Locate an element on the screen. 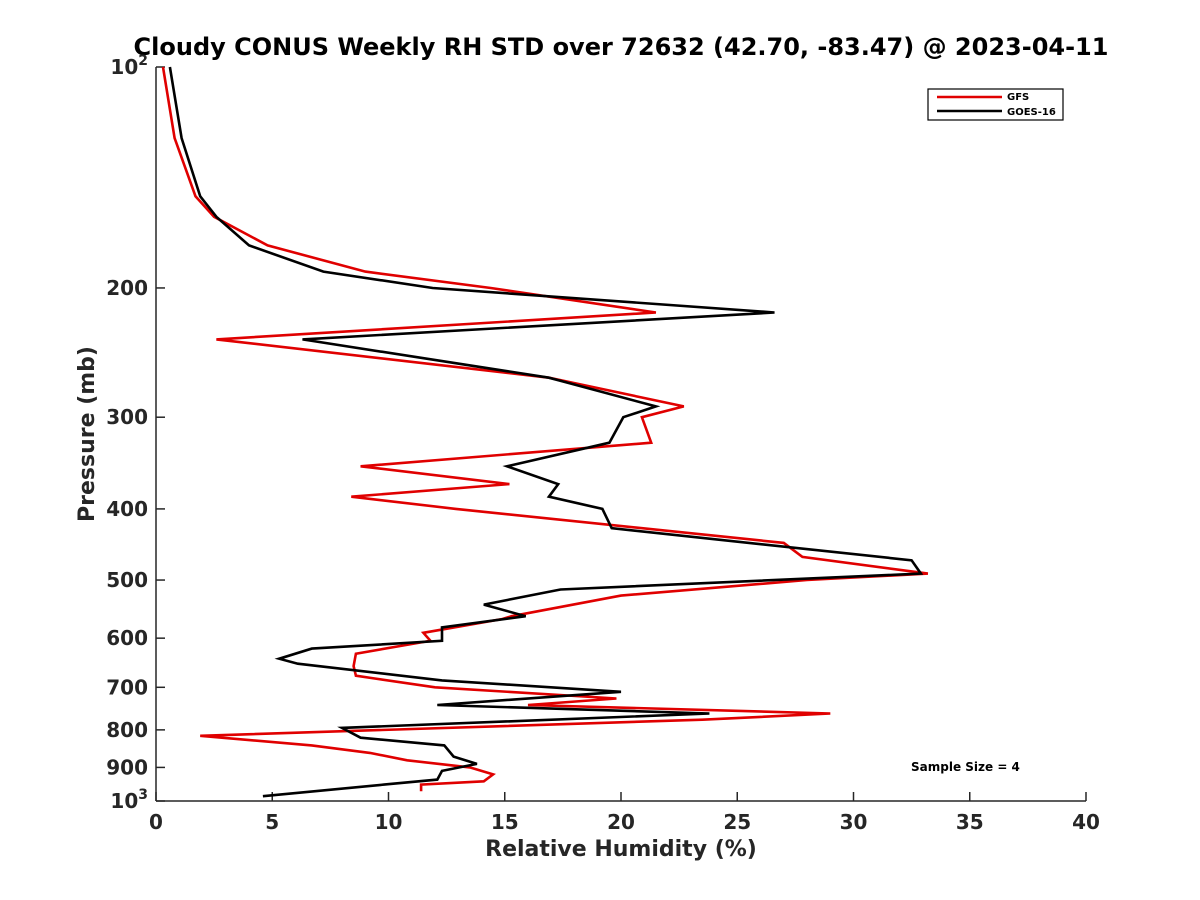  y-tick-label: 600 is located at coordinates (127, 638).